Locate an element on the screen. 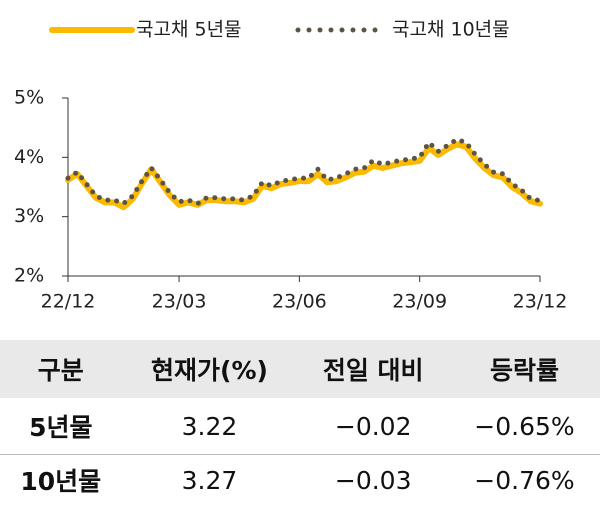 The image size is (600, 505). table-cell: 5년물 is located at coordinates (61, 426).